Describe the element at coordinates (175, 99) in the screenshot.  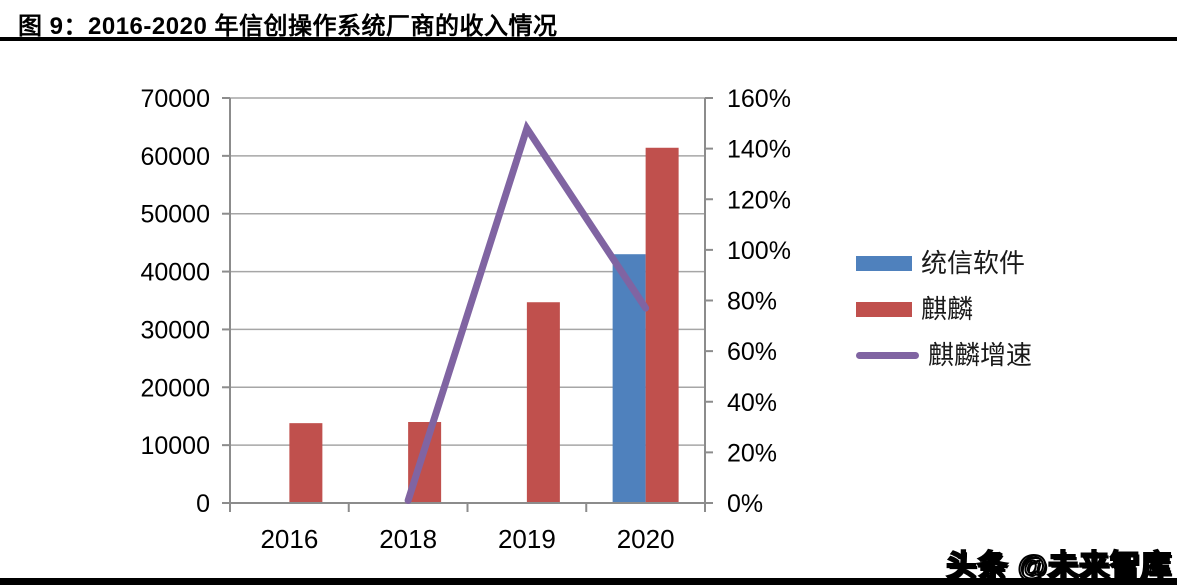
I see `left-axis-tick-label: 70000` at that location.